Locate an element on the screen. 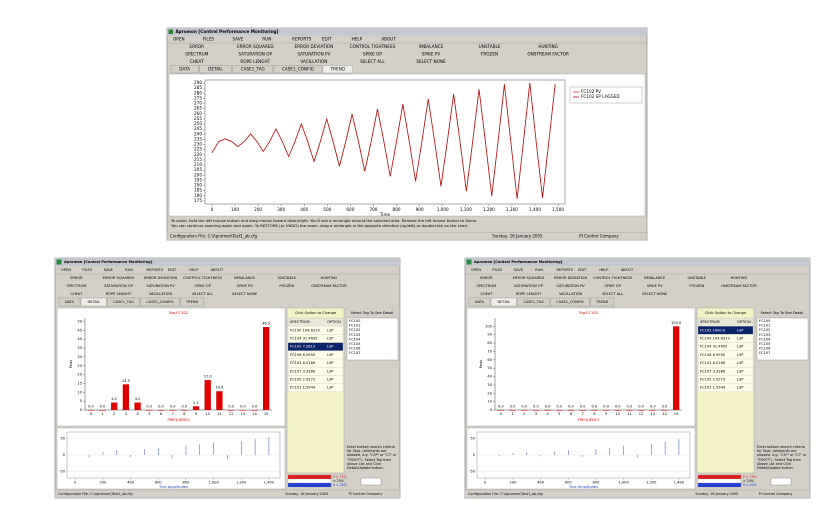  toolbar-button: CHEAT is located at coordinates (197, 61).